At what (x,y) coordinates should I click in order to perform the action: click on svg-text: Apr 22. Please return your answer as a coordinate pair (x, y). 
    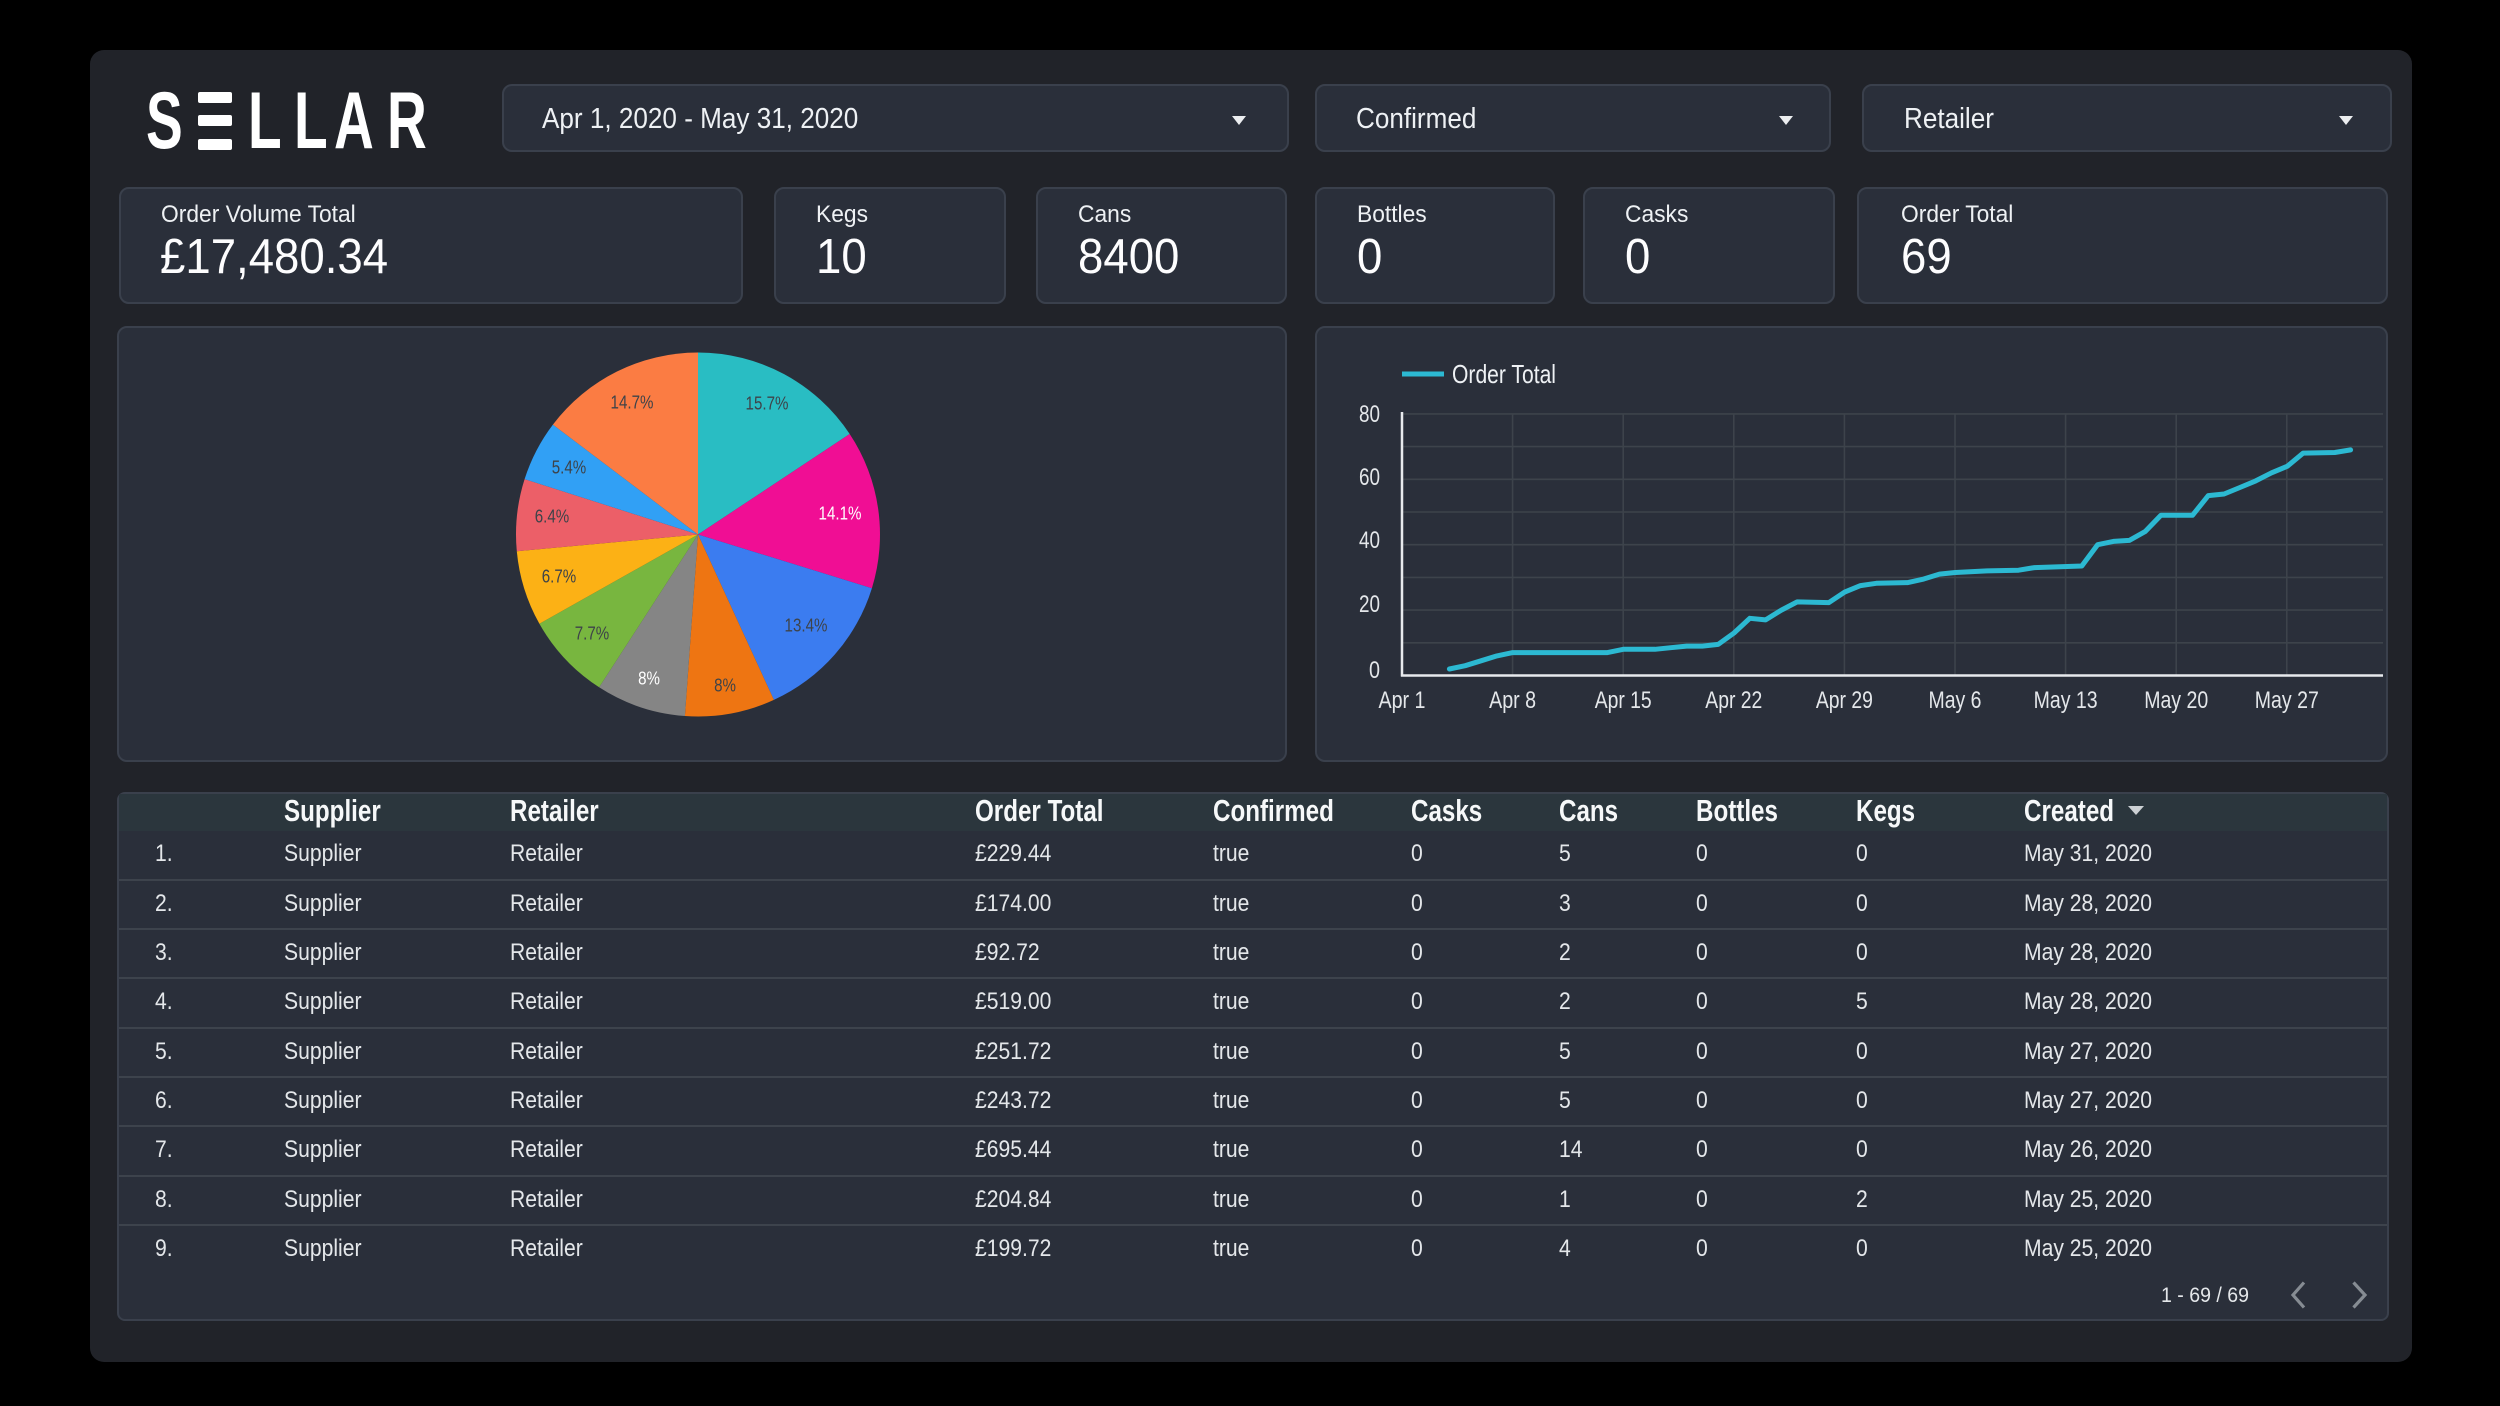
    Looking at the image, I should click on (1733, 700).